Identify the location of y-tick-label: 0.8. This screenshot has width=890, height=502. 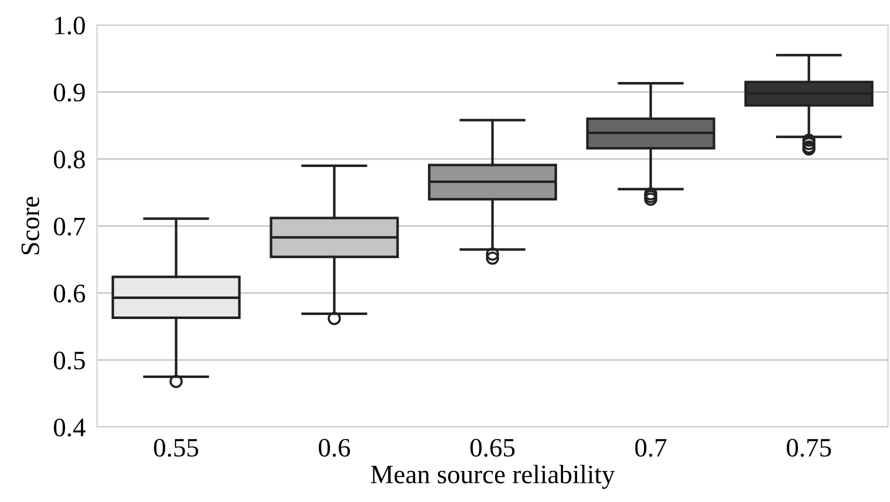
(69, 159).